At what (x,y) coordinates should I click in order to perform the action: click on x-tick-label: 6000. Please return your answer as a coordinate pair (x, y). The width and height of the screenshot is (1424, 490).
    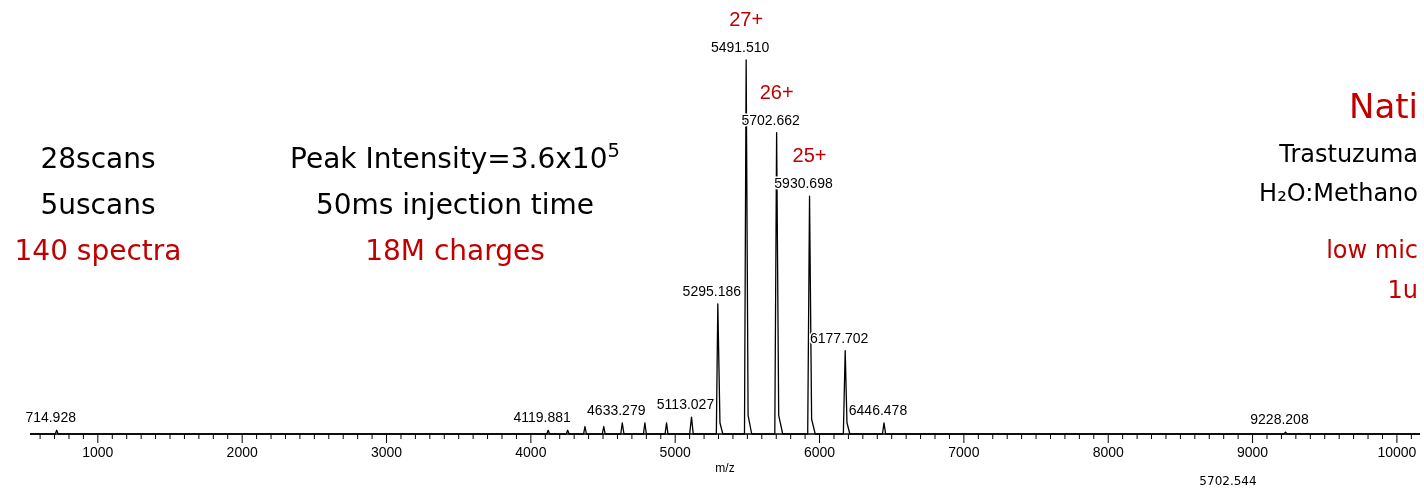
    Looking at the image, I should click on (819, 452).